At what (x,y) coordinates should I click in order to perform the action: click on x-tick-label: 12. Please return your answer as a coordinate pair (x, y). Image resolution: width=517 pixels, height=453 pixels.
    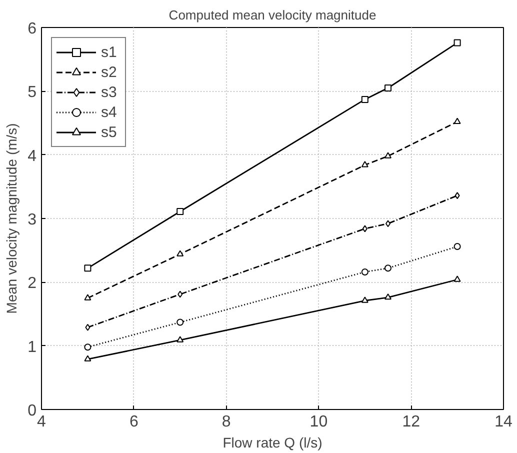
    Looking at the image, I should click on (411, 422).